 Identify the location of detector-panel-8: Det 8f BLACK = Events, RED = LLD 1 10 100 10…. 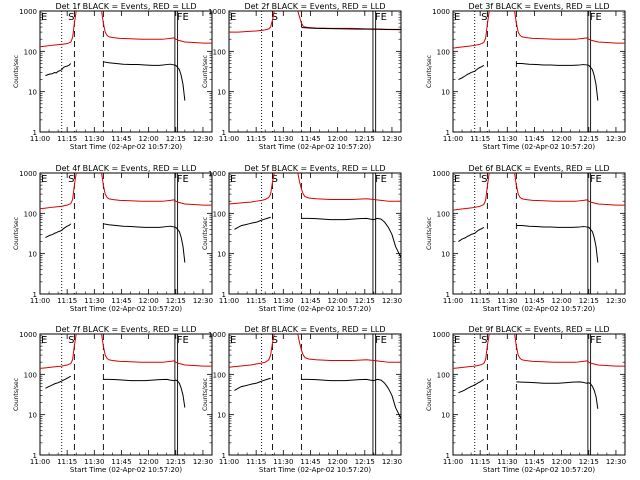
(302, 399).